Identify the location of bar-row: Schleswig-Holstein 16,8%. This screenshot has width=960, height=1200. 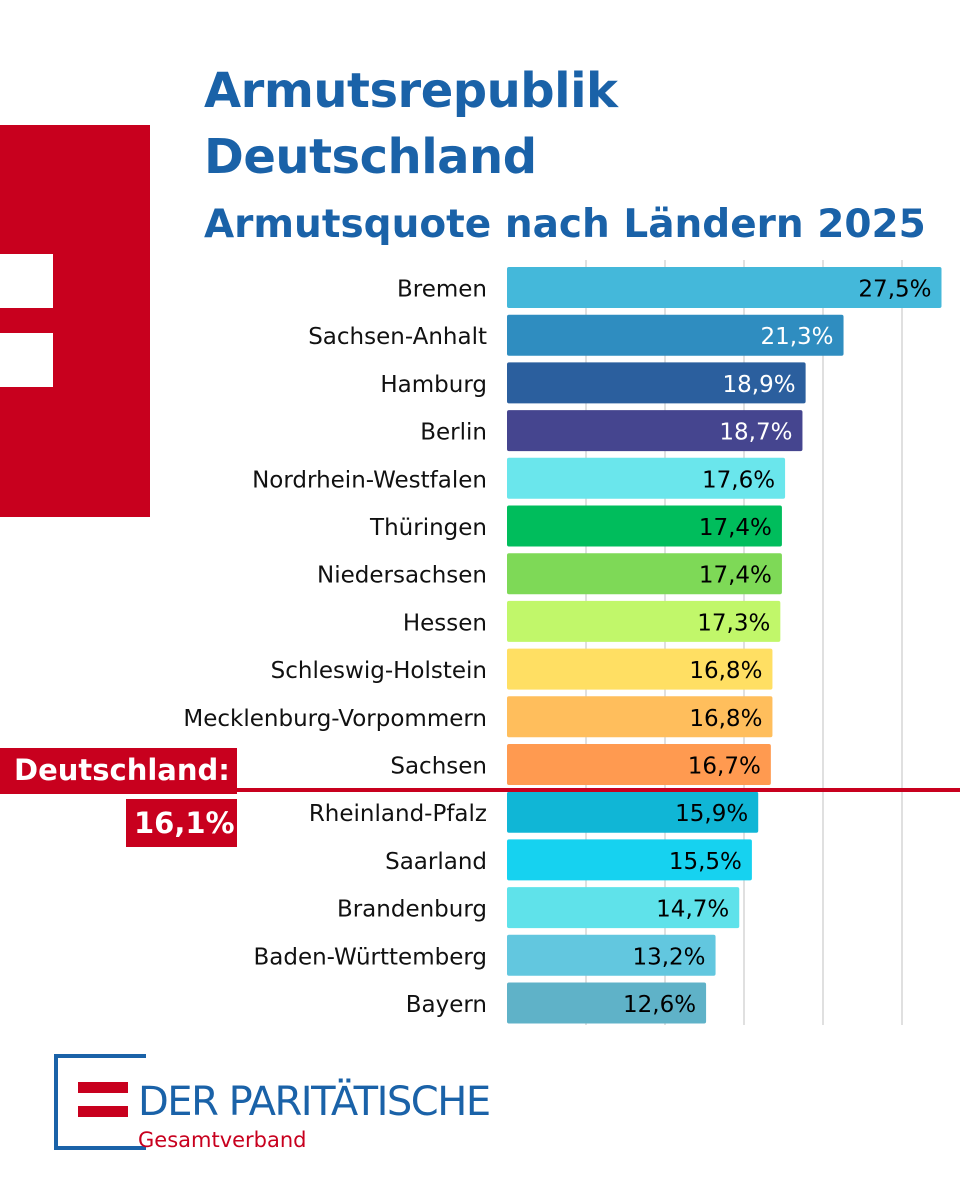
(522, 669).